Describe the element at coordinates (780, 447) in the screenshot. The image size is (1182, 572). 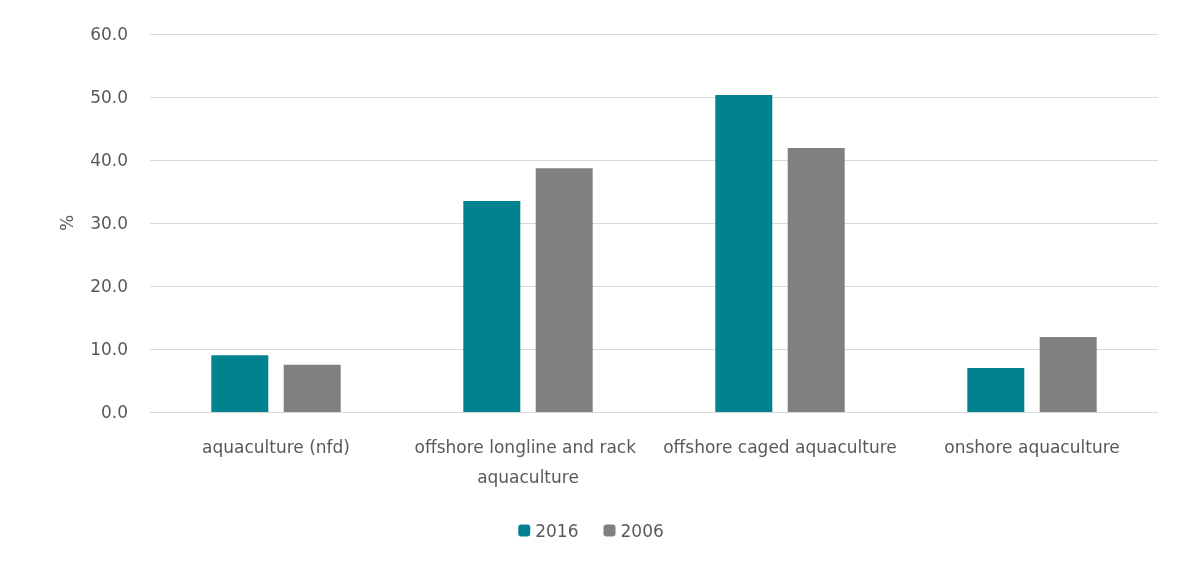
I see `x-tick-label: offshore caged aquaculture` at that location.